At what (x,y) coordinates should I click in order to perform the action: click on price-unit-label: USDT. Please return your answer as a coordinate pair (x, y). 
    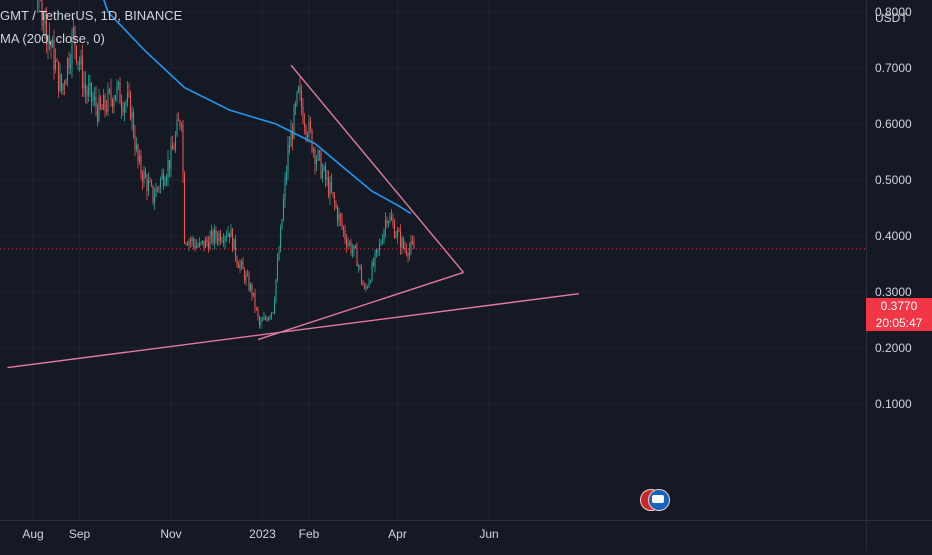
    Looking at the image, I should click on (891, 18).